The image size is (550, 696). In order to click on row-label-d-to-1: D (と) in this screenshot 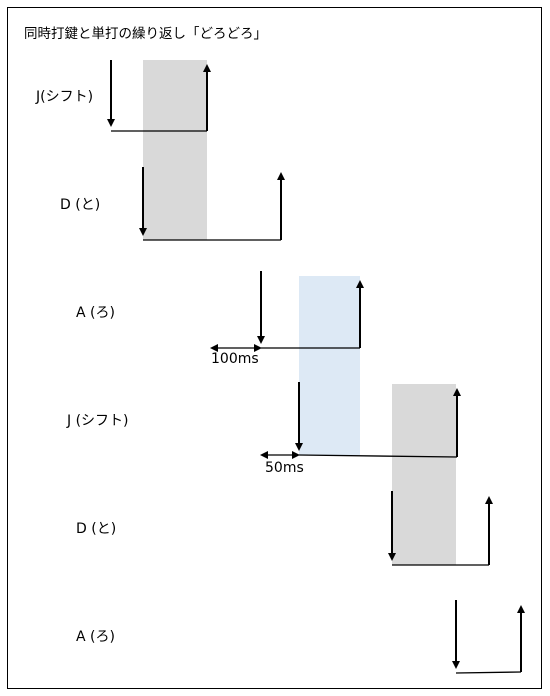, I will do `click(80, 205)`.